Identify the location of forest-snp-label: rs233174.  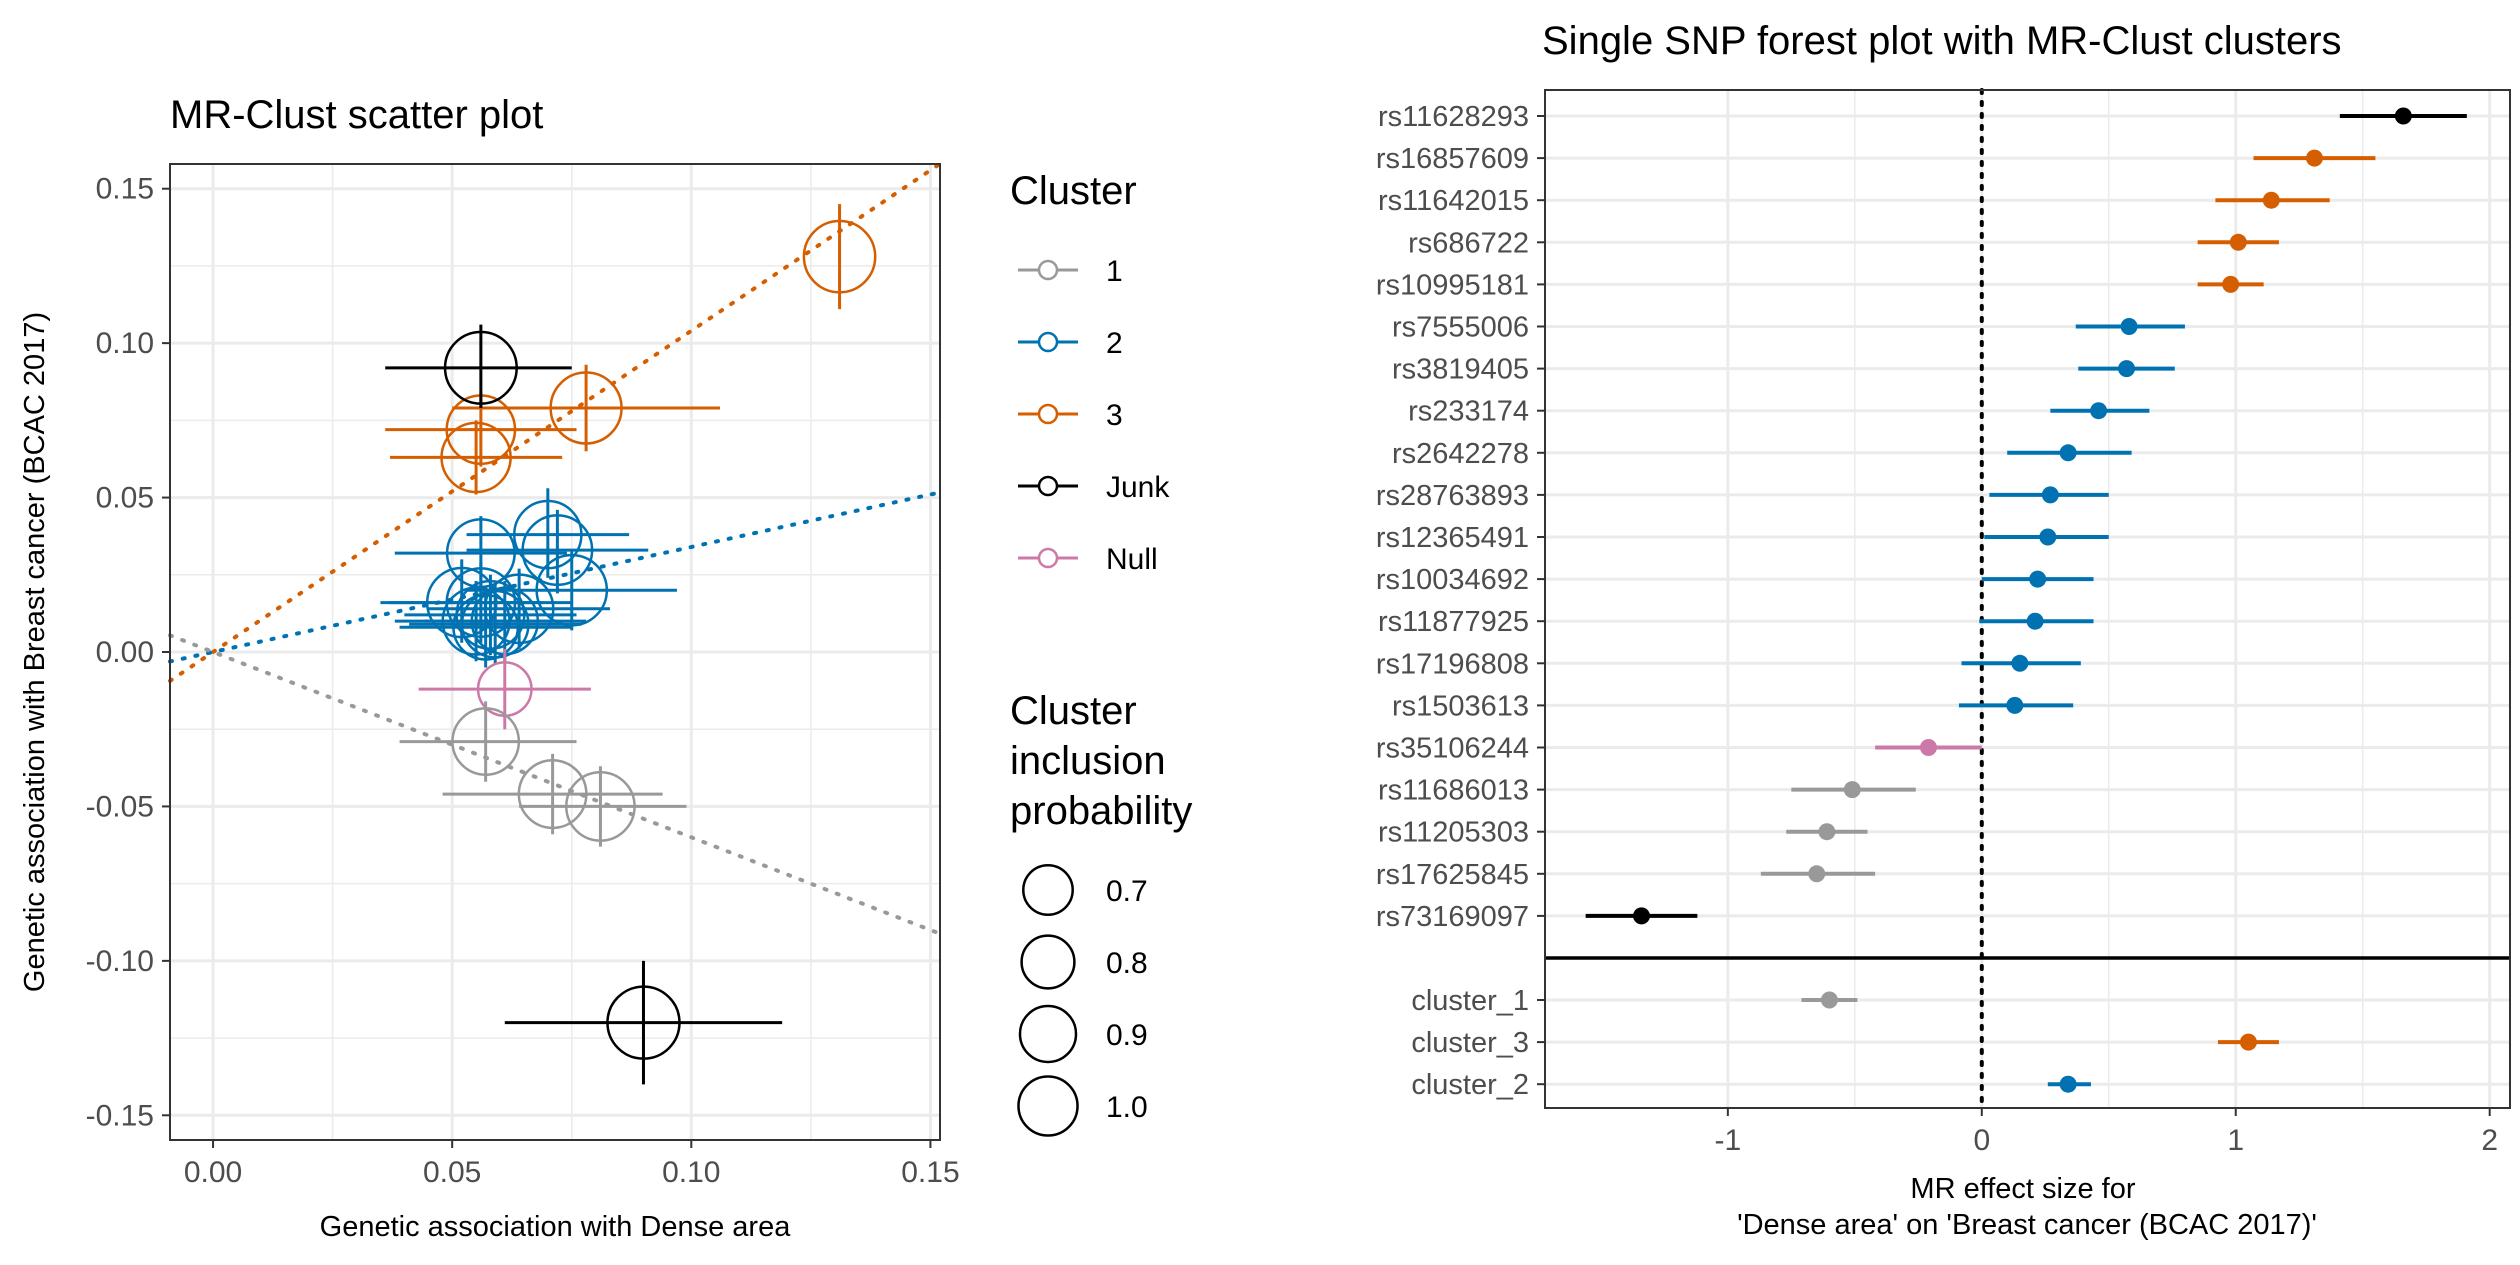
(1468, 412).